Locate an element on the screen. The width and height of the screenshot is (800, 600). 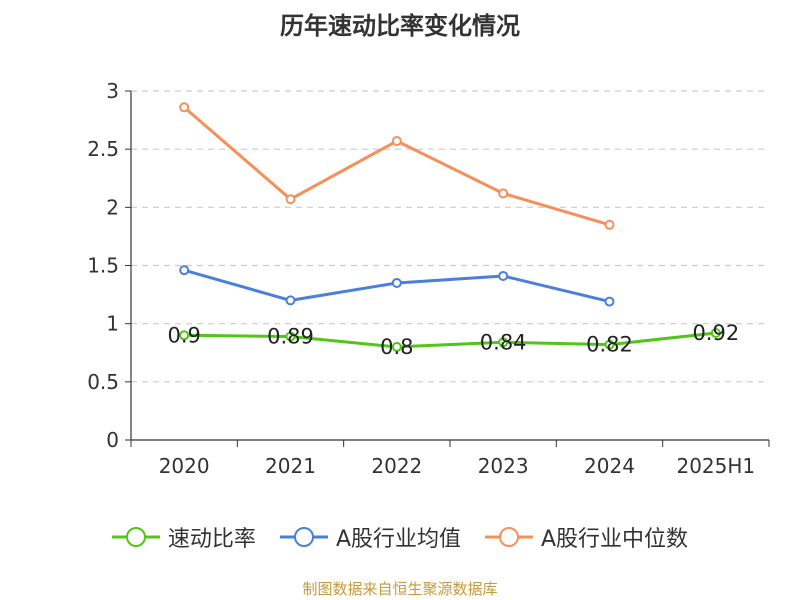
y-tick-label: 1 is located at coordinates (112, 324).